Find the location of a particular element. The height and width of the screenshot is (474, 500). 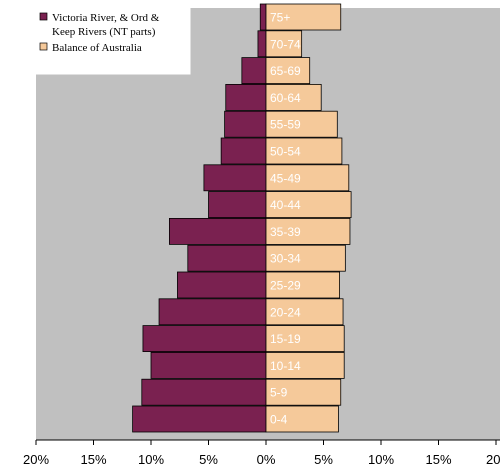

legend-swatch-left-series is located at coordinates (43, 16).